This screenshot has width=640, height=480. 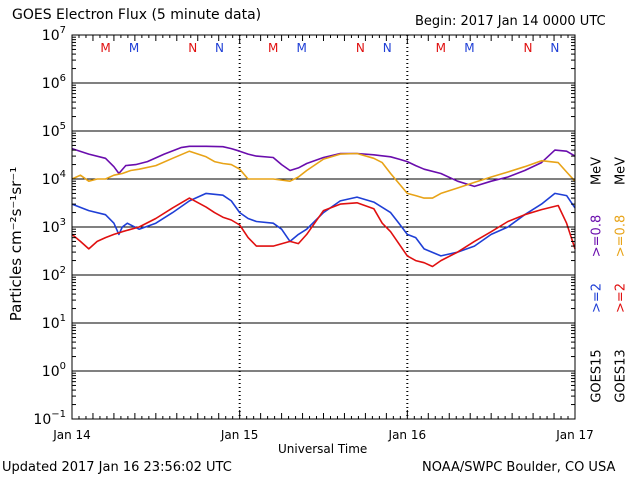 I want to click on legend-goes15-ge08-text: >=0.8, so click(x=597, y=236).